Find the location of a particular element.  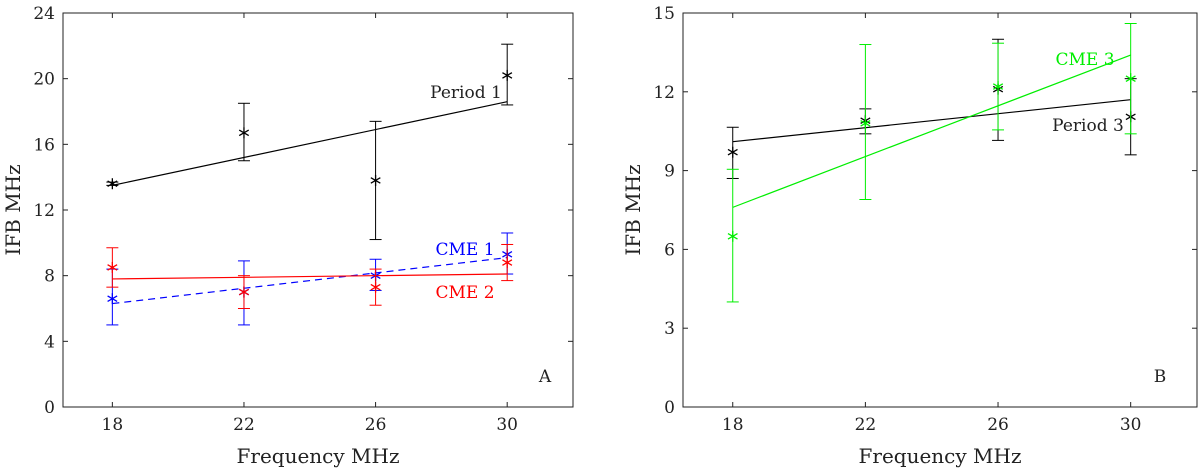

annotation-period-1: Period 1 is located at coordinates (466, 93).